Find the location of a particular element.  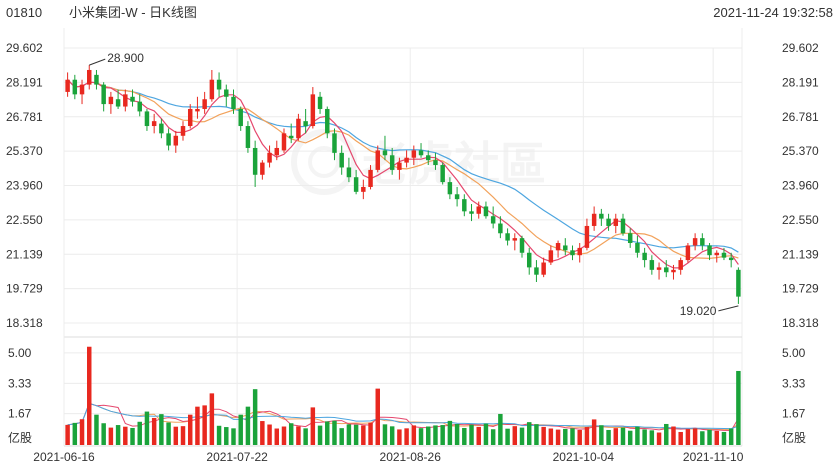

y-tick-label-right: 21.139 is located at coordinates (800, 254).